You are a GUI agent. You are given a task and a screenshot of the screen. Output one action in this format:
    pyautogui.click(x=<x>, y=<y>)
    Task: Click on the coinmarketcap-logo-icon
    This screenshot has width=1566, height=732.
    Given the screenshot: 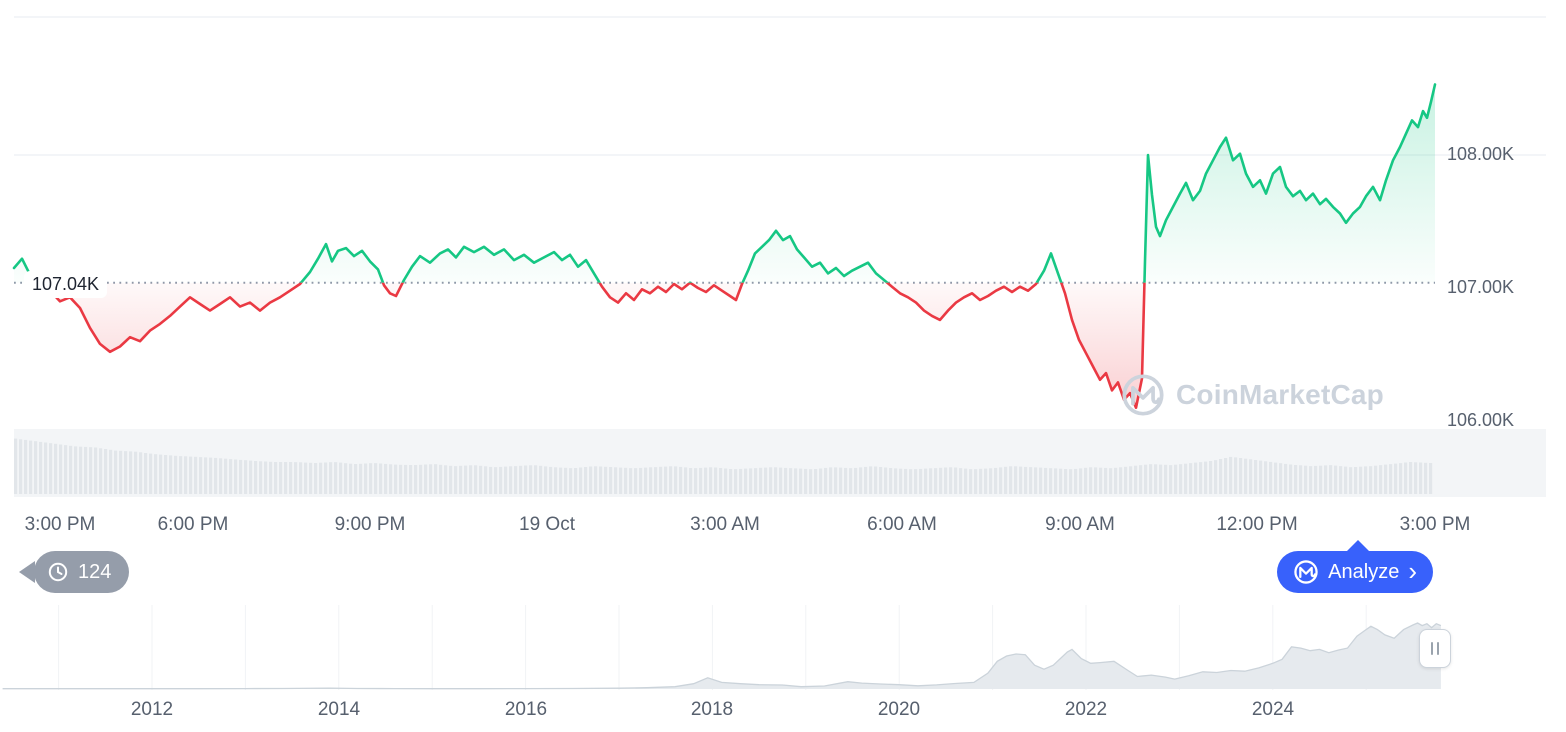 What is the action you would take?
    pyautogui.click(x=1143, y=395)
    